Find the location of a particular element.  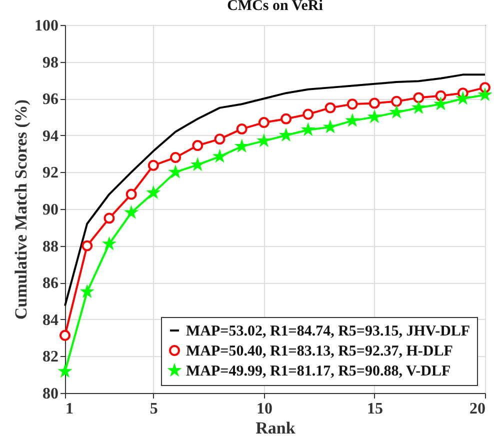

y-tick-label: 98 is located at coordinates (50, 63).